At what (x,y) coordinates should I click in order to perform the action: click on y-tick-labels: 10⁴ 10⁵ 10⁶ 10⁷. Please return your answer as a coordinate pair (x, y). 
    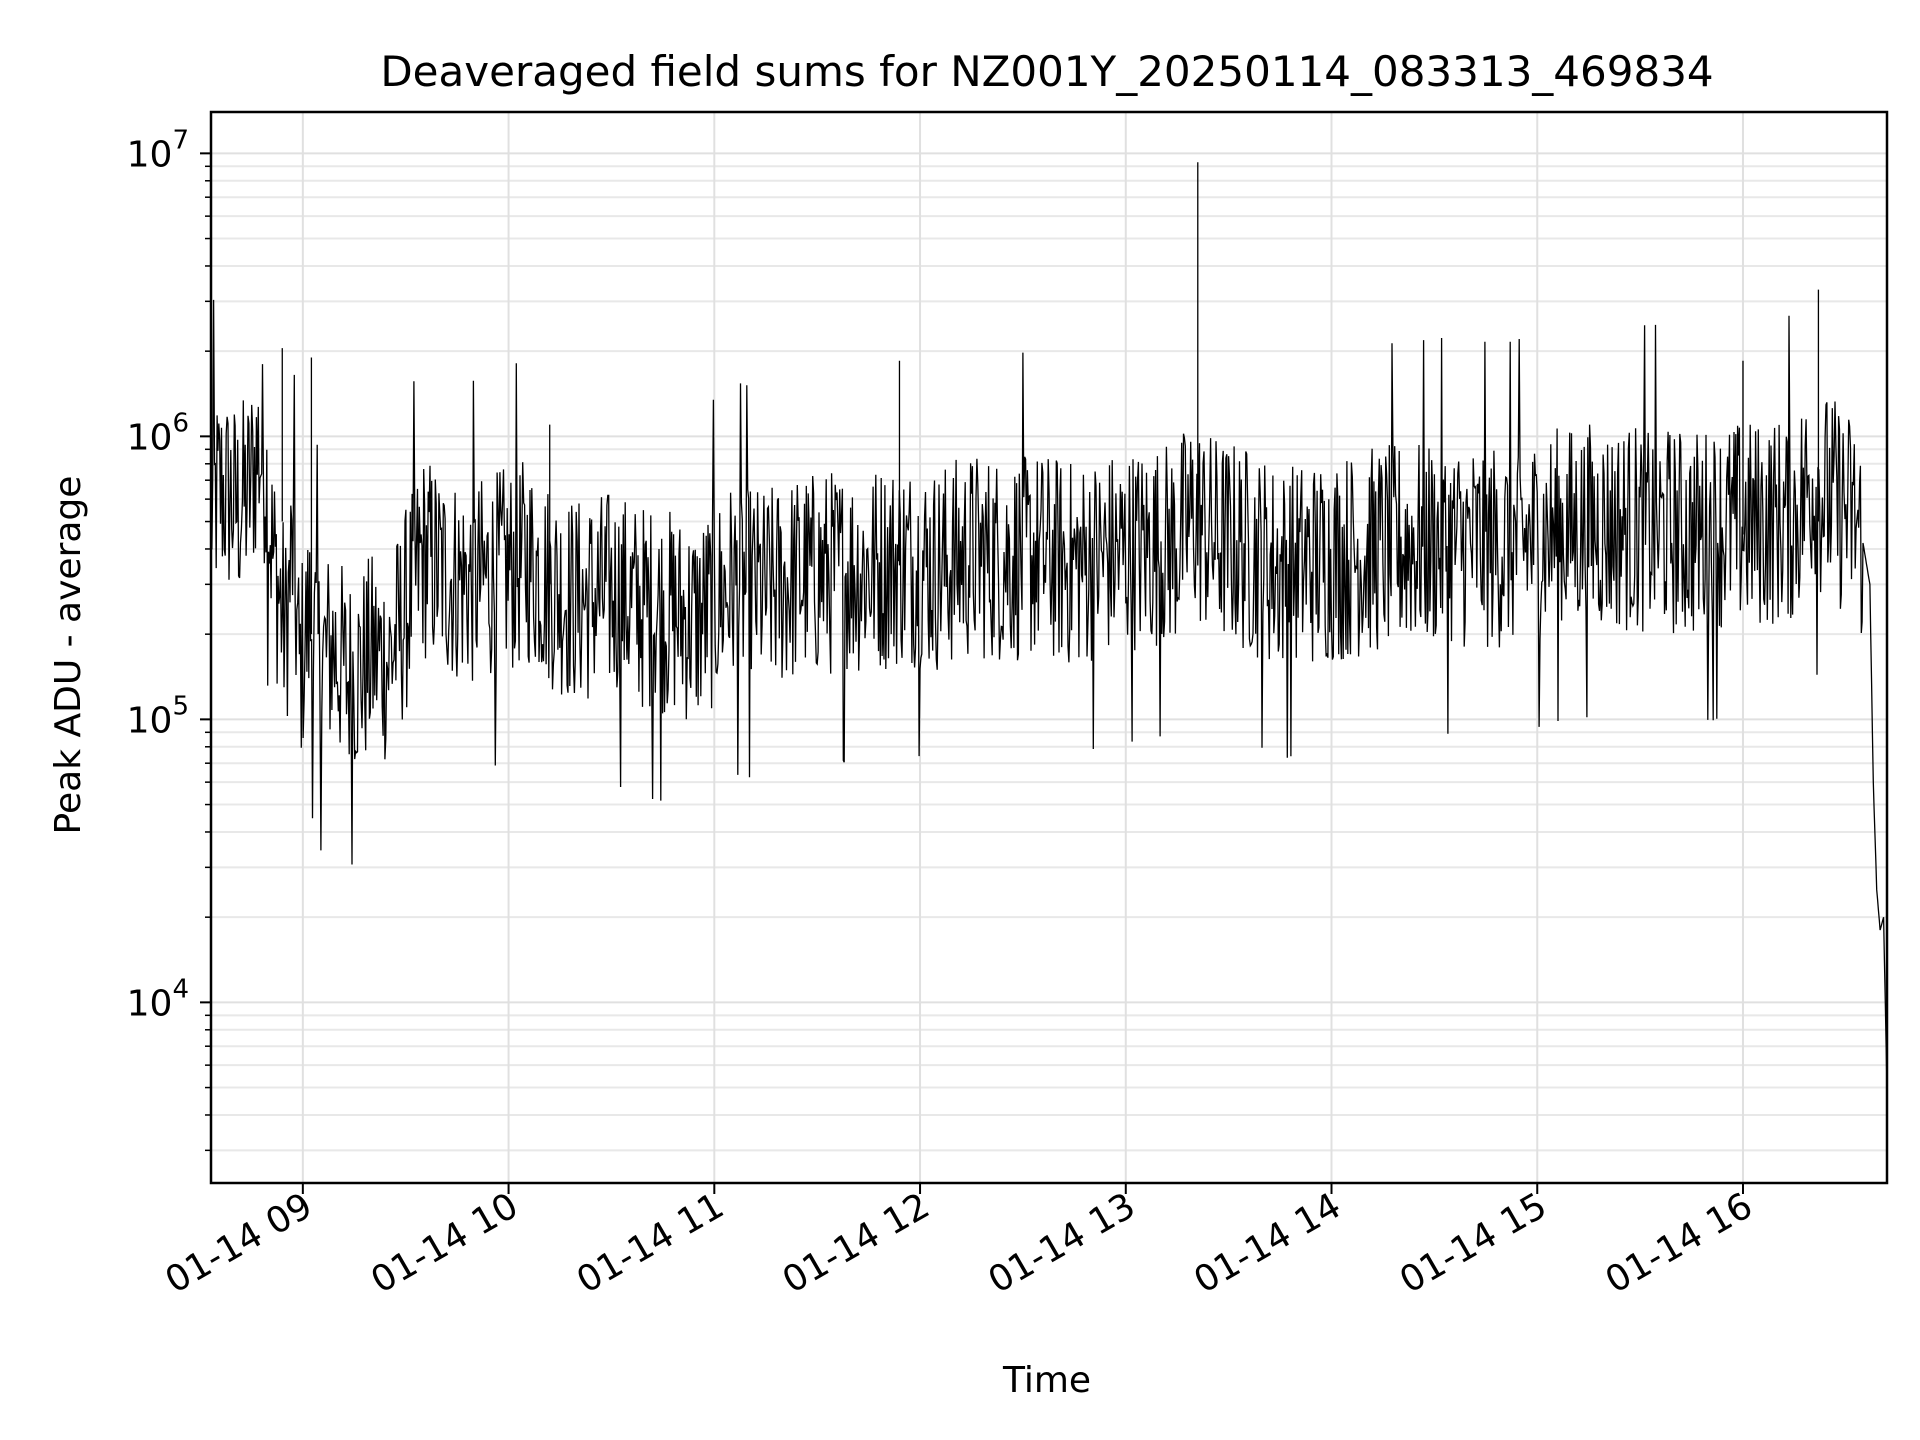
    Looking at the image, I should click on (158, 574).